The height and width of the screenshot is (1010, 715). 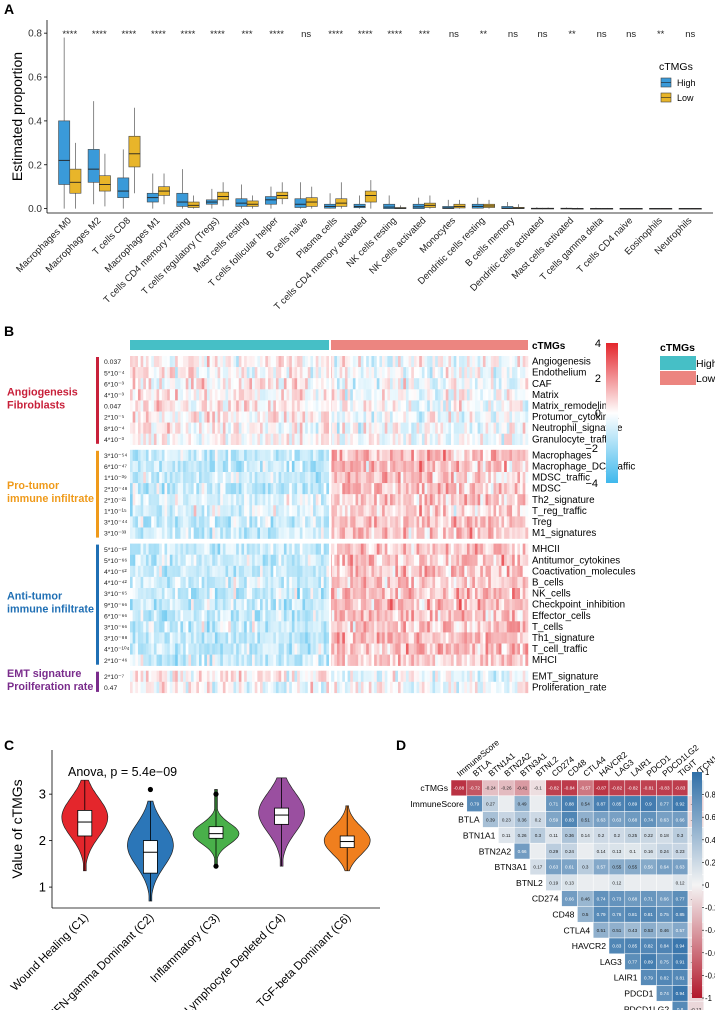 What do you see at coordinates (42, 794) in the screenshot?
I see `y-tick-label: 3` at bounding box center [42, 794].